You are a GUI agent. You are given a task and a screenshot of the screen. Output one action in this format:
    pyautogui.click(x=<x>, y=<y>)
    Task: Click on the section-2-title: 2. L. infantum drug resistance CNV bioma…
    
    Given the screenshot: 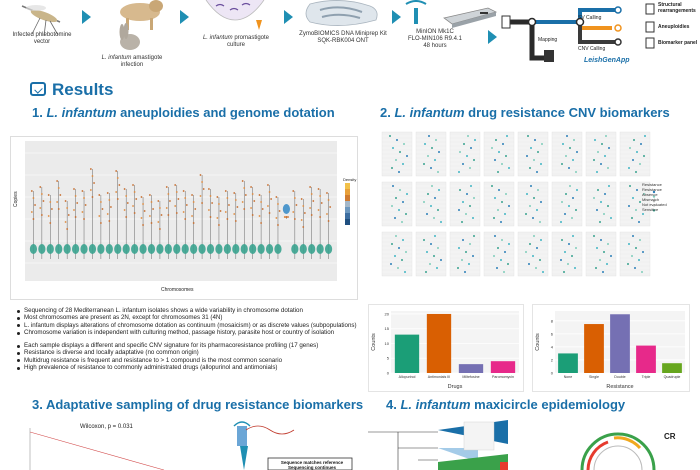 What is the action you would take?
    pyautogui.click(x=525, y=112)
    